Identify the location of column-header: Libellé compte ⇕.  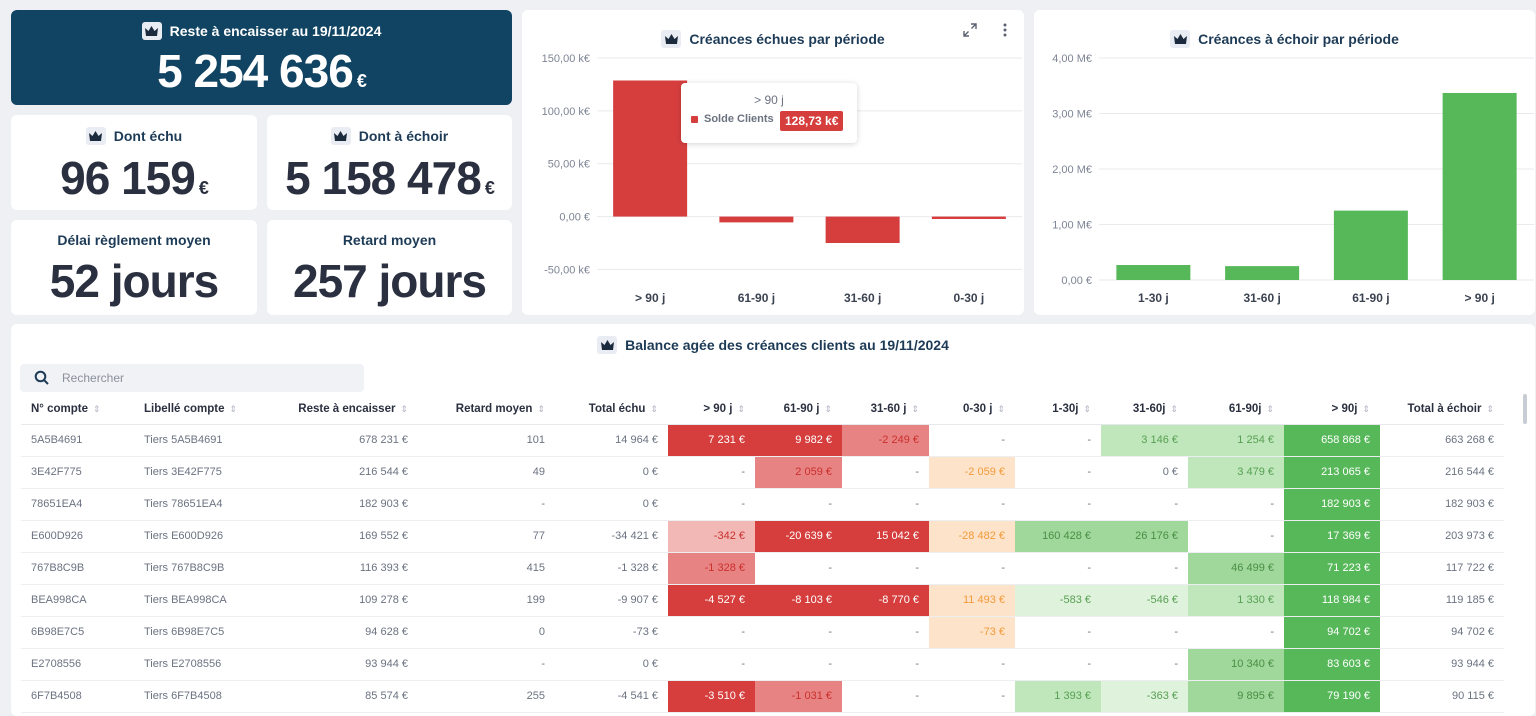
(190, 409).